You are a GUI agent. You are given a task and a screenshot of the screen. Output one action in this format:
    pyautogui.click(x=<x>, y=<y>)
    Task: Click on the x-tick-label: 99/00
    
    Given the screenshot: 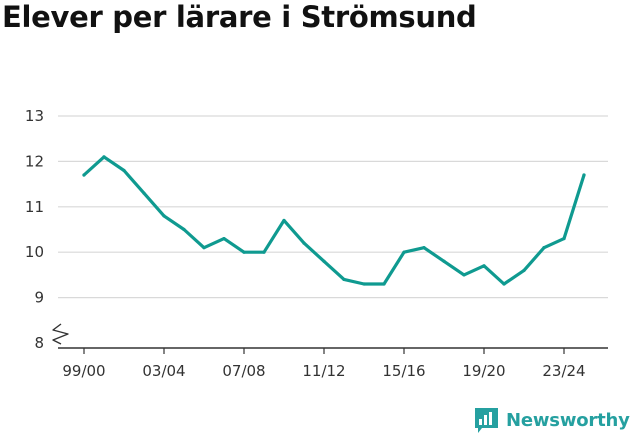 What is the action you would take?
    pyautogui.click(x=83, y=371)
    